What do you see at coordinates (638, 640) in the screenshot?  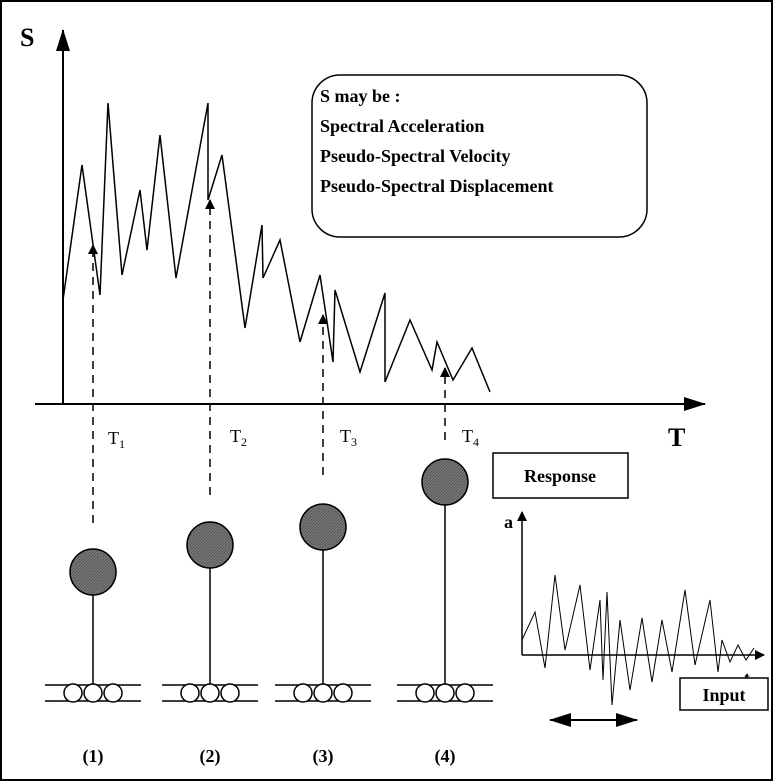 I see `response-signal` at bounding box center [638, 640].